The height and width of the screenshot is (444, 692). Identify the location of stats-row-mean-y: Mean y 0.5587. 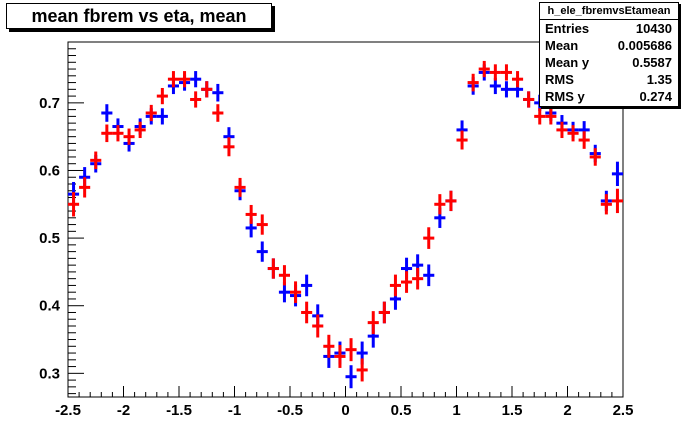
(609, 62).